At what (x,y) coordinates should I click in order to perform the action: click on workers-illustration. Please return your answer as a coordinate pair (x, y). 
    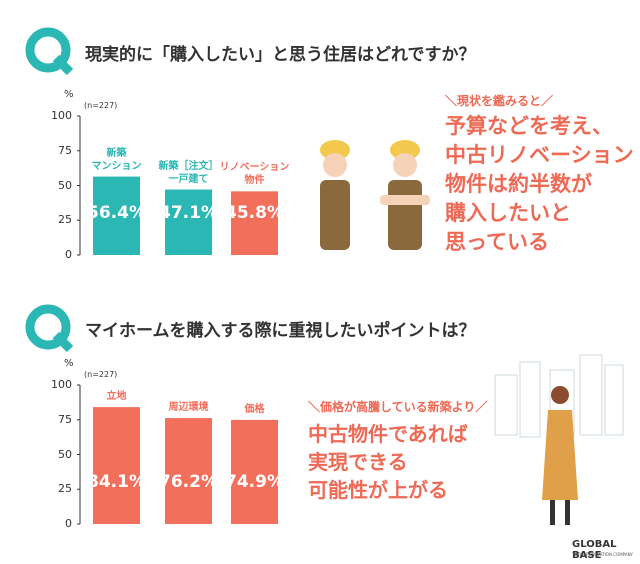
    Looking at the image, I should click on (375, 195).